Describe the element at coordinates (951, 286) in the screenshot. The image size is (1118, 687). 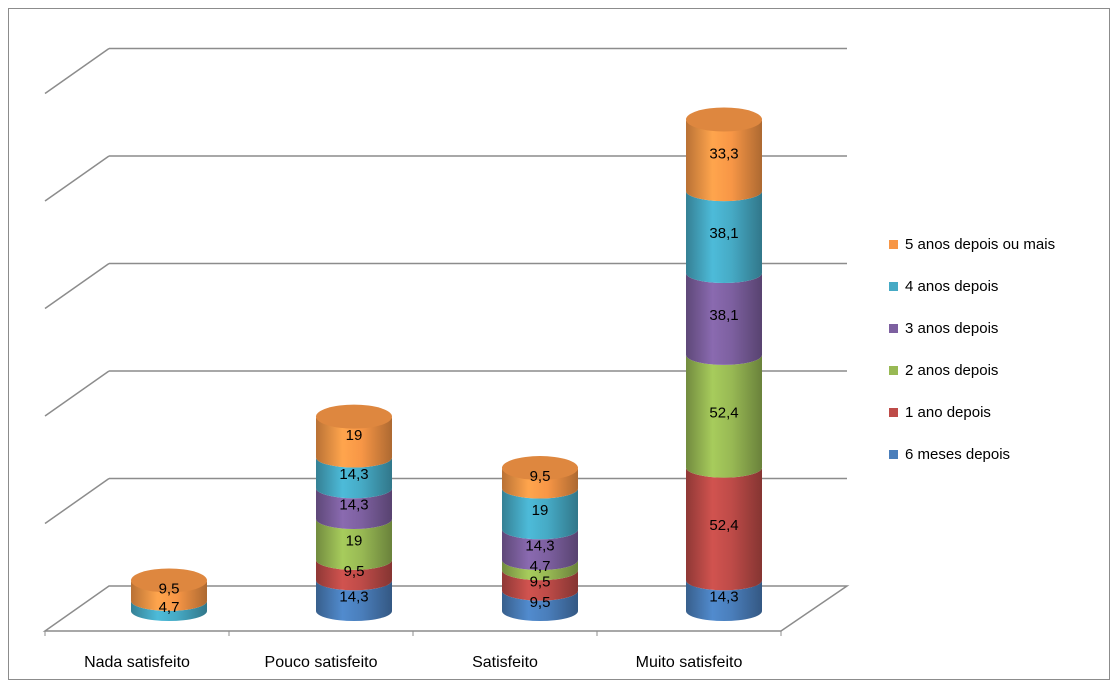
I see `legend-label: 4 anos depois` at that location.